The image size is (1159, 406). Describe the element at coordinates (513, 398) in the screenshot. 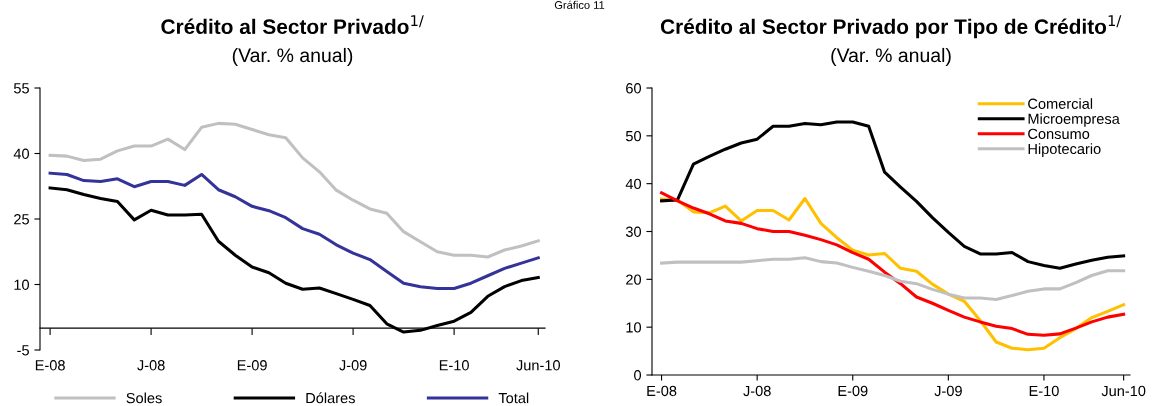

I see `legend-label: Total` at that location.